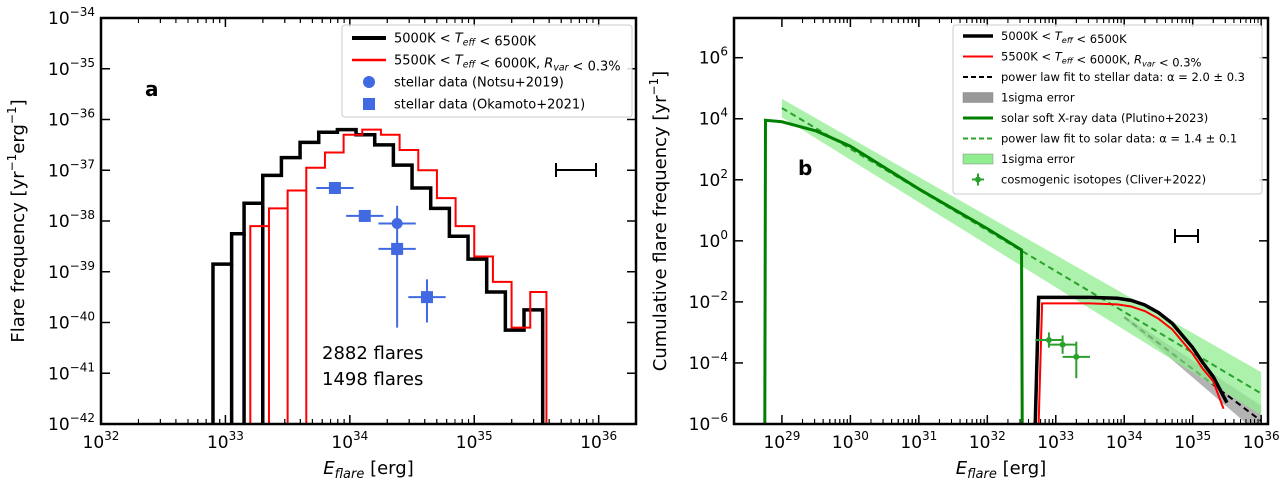  I want to click on tick-exp: 30, so click(861, 436).